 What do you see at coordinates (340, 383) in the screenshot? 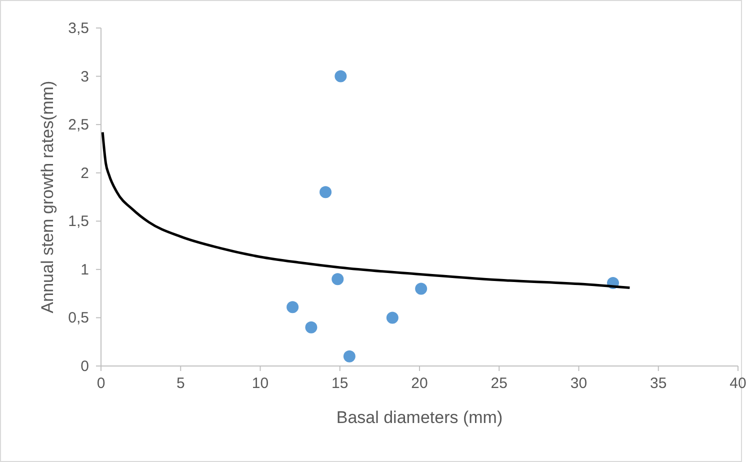
I see `x-tick-label: 15` at bounding box center [340, 383].